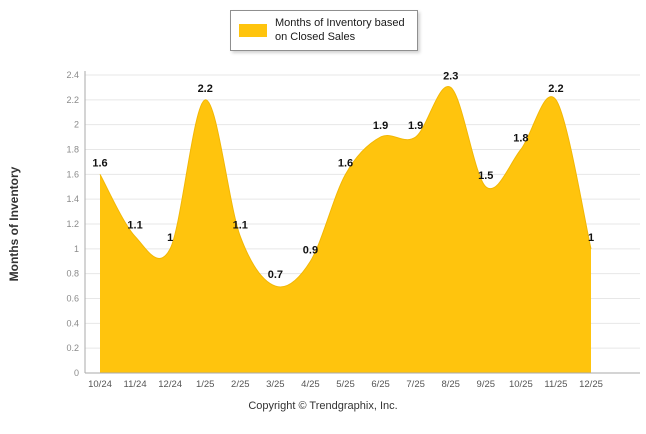  What do you see at coordinates (76, 125) in the screenshot?
I see `y-tick-label: 2` at bounding box center [76, 125].